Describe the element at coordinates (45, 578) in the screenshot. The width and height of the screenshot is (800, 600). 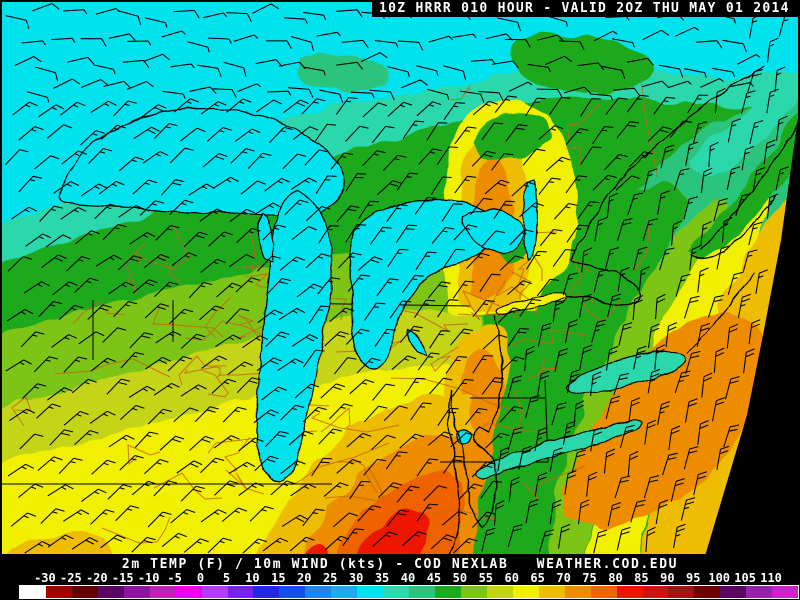
I see `colorbar-tick-label: -30` at that location.